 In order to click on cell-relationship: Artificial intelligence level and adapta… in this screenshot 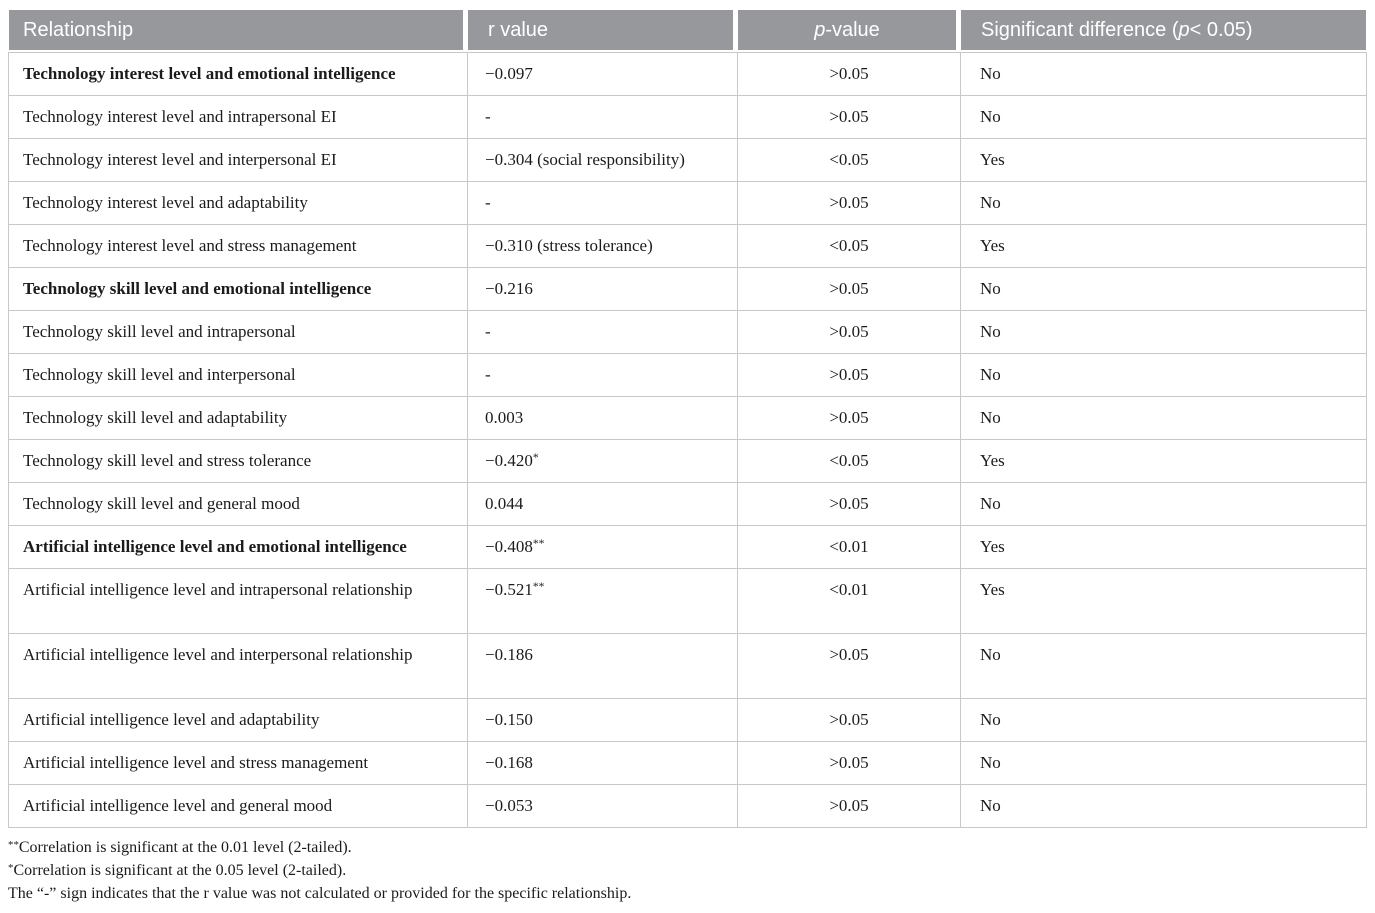, I will do `click(238, 720)`.